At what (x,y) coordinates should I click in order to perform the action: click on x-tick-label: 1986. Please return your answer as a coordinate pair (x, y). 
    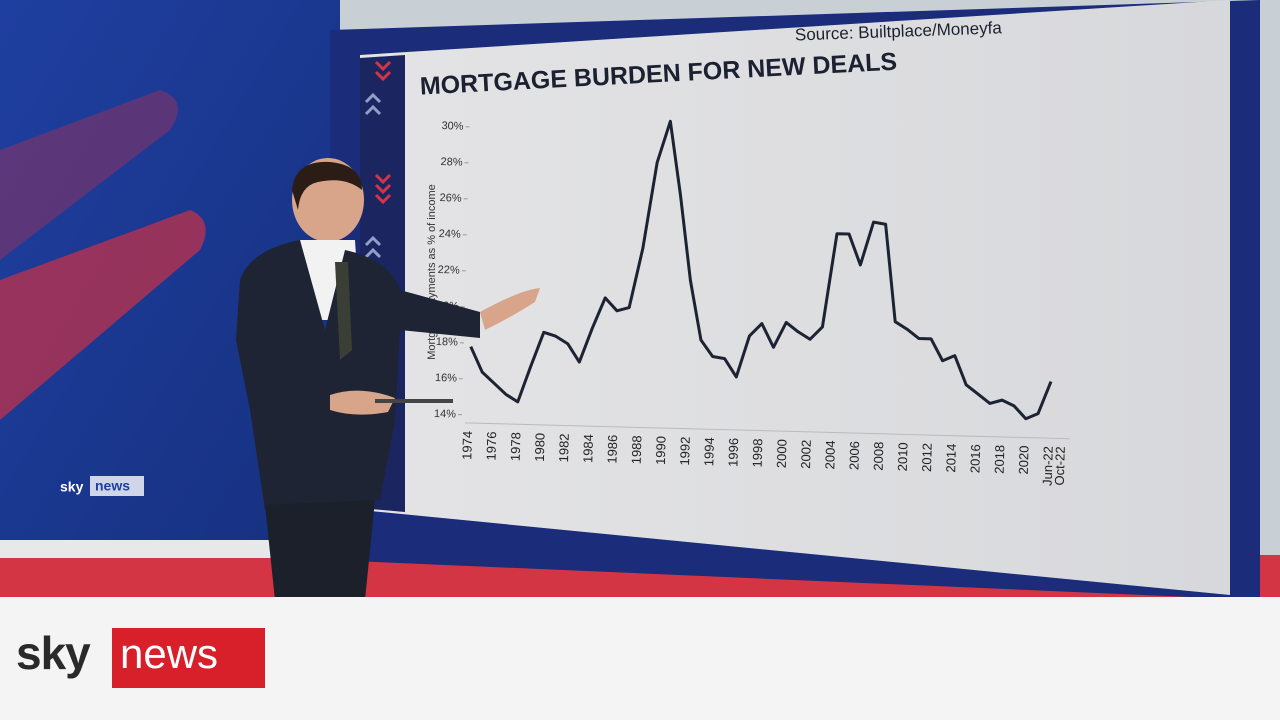
    Looking at the image, I should click on (612, 449).